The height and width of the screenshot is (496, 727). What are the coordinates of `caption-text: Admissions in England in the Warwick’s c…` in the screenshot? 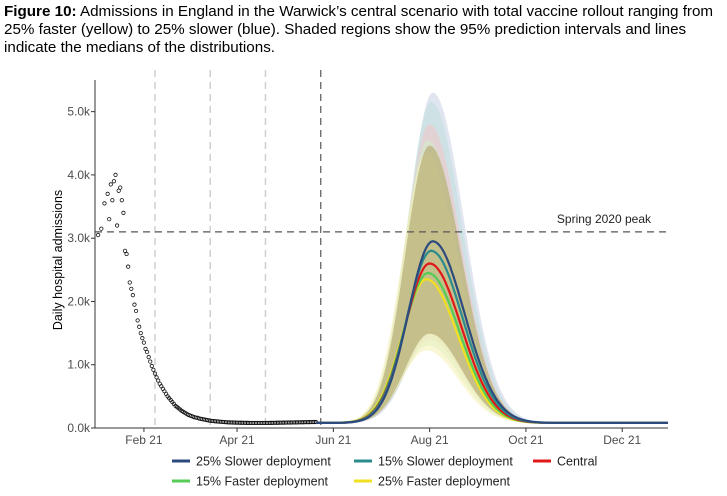 It's located at (359, 29).